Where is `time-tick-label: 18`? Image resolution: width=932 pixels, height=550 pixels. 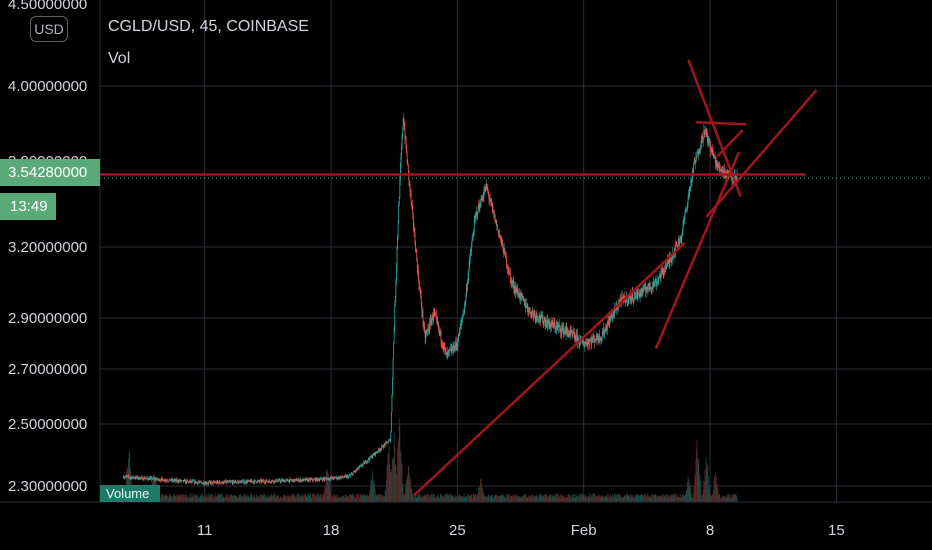
time-tick-label: 18 is located at coordinates (331, 530).